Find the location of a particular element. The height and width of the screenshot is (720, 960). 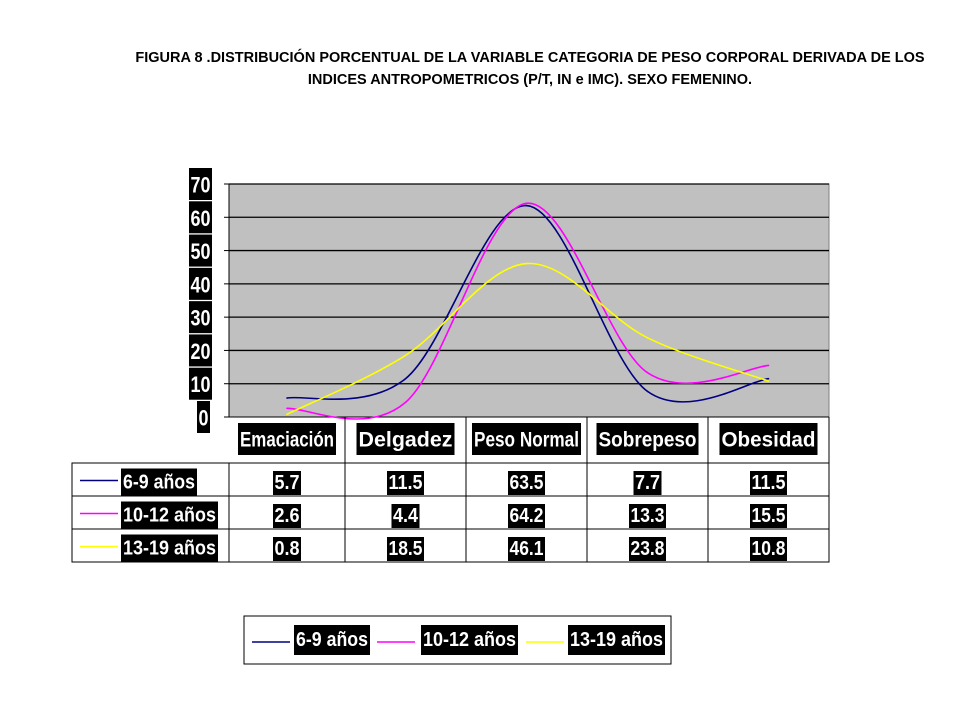

table-series-label-10-12-anos: 10-12 años is located at coordinates (169, 516).